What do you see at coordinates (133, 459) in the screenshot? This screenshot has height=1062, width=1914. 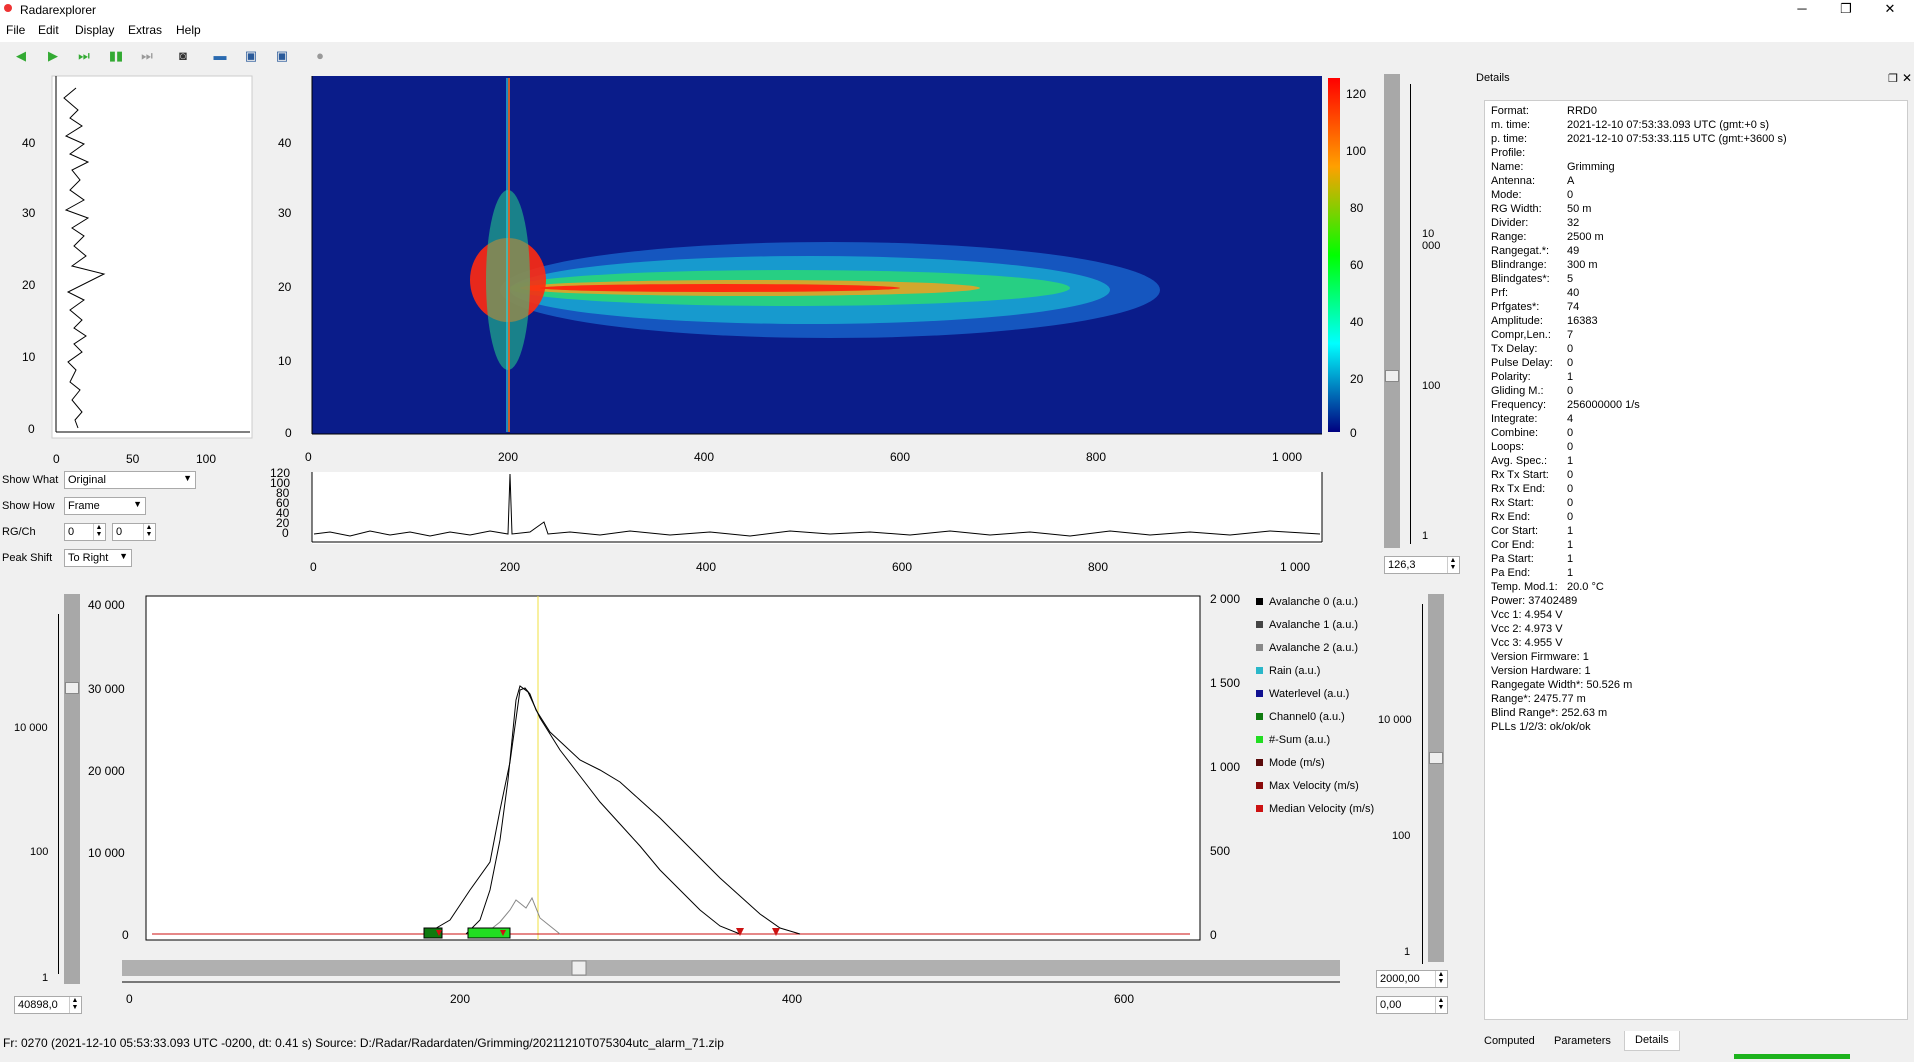 I see `profile-x-tick: 50` at bounding box center [133, 459].